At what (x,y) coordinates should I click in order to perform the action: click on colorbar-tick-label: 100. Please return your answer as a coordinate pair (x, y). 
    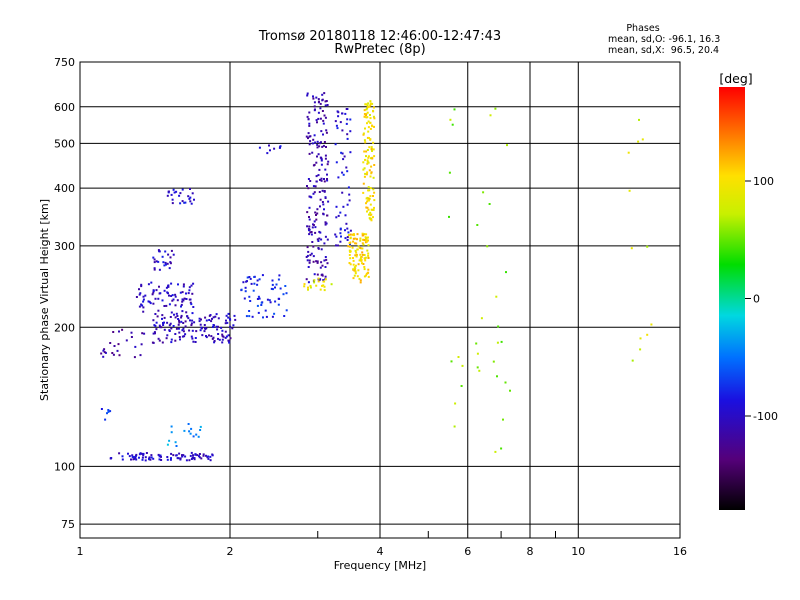
    Looking at the image, I should click on (763, 181).